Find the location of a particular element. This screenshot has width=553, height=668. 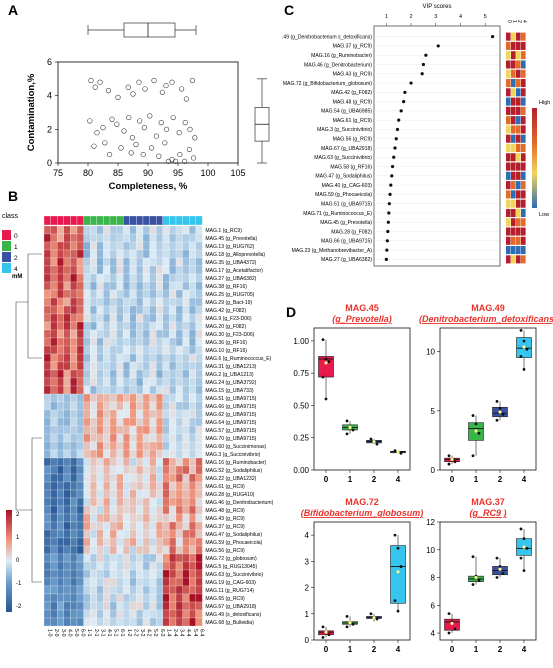

row-label: MAG.37 (g_RC9) is located at coordinates (225, 527).